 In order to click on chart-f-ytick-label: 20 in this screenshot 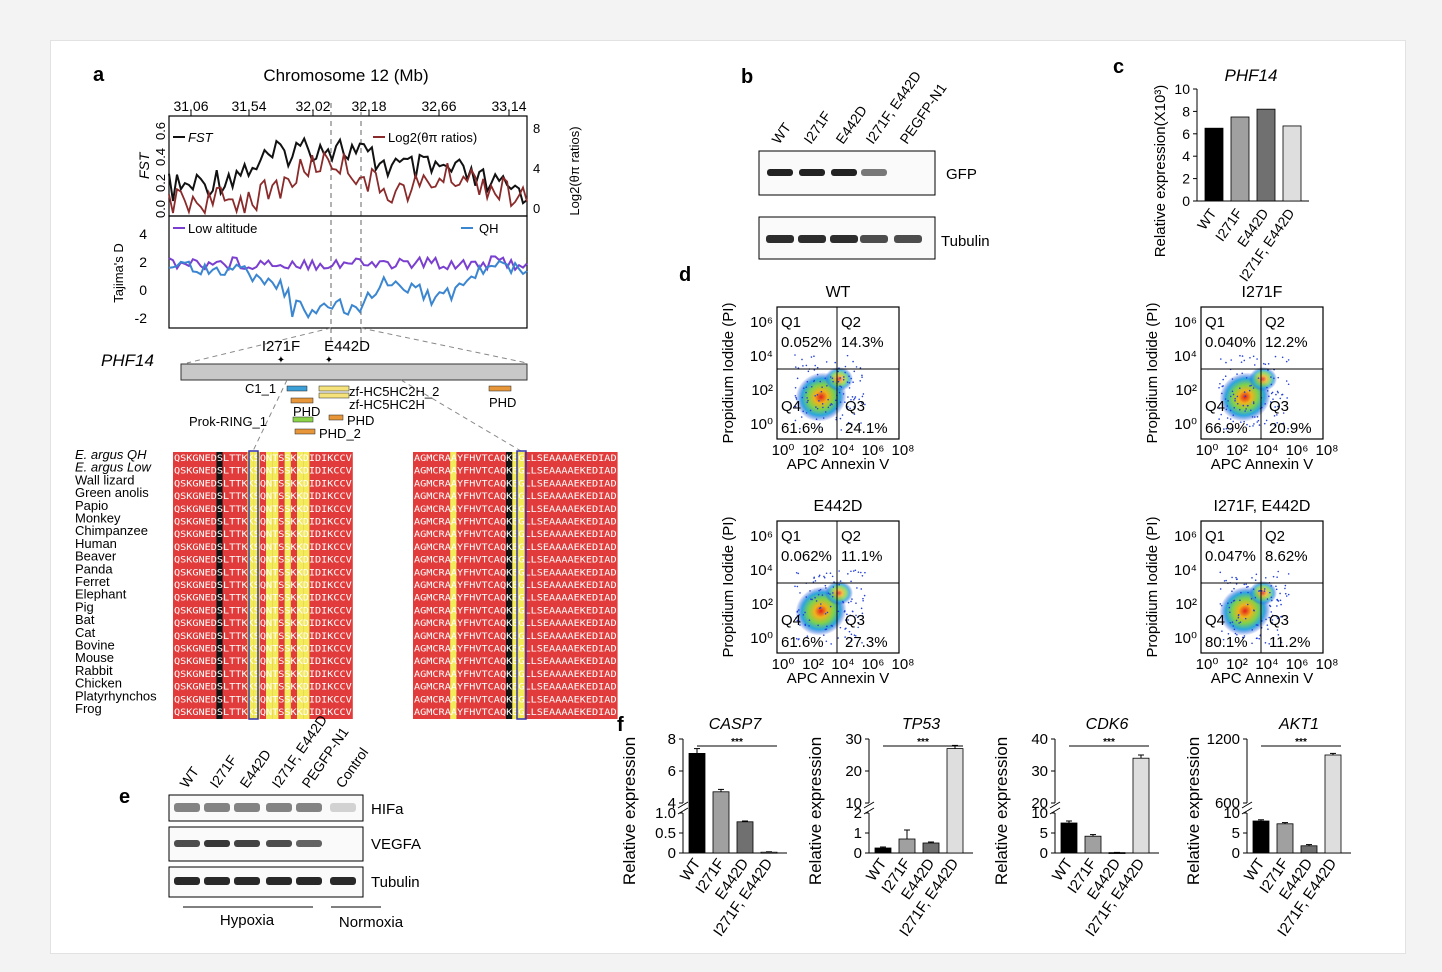, I will do `click(853, 771)`.